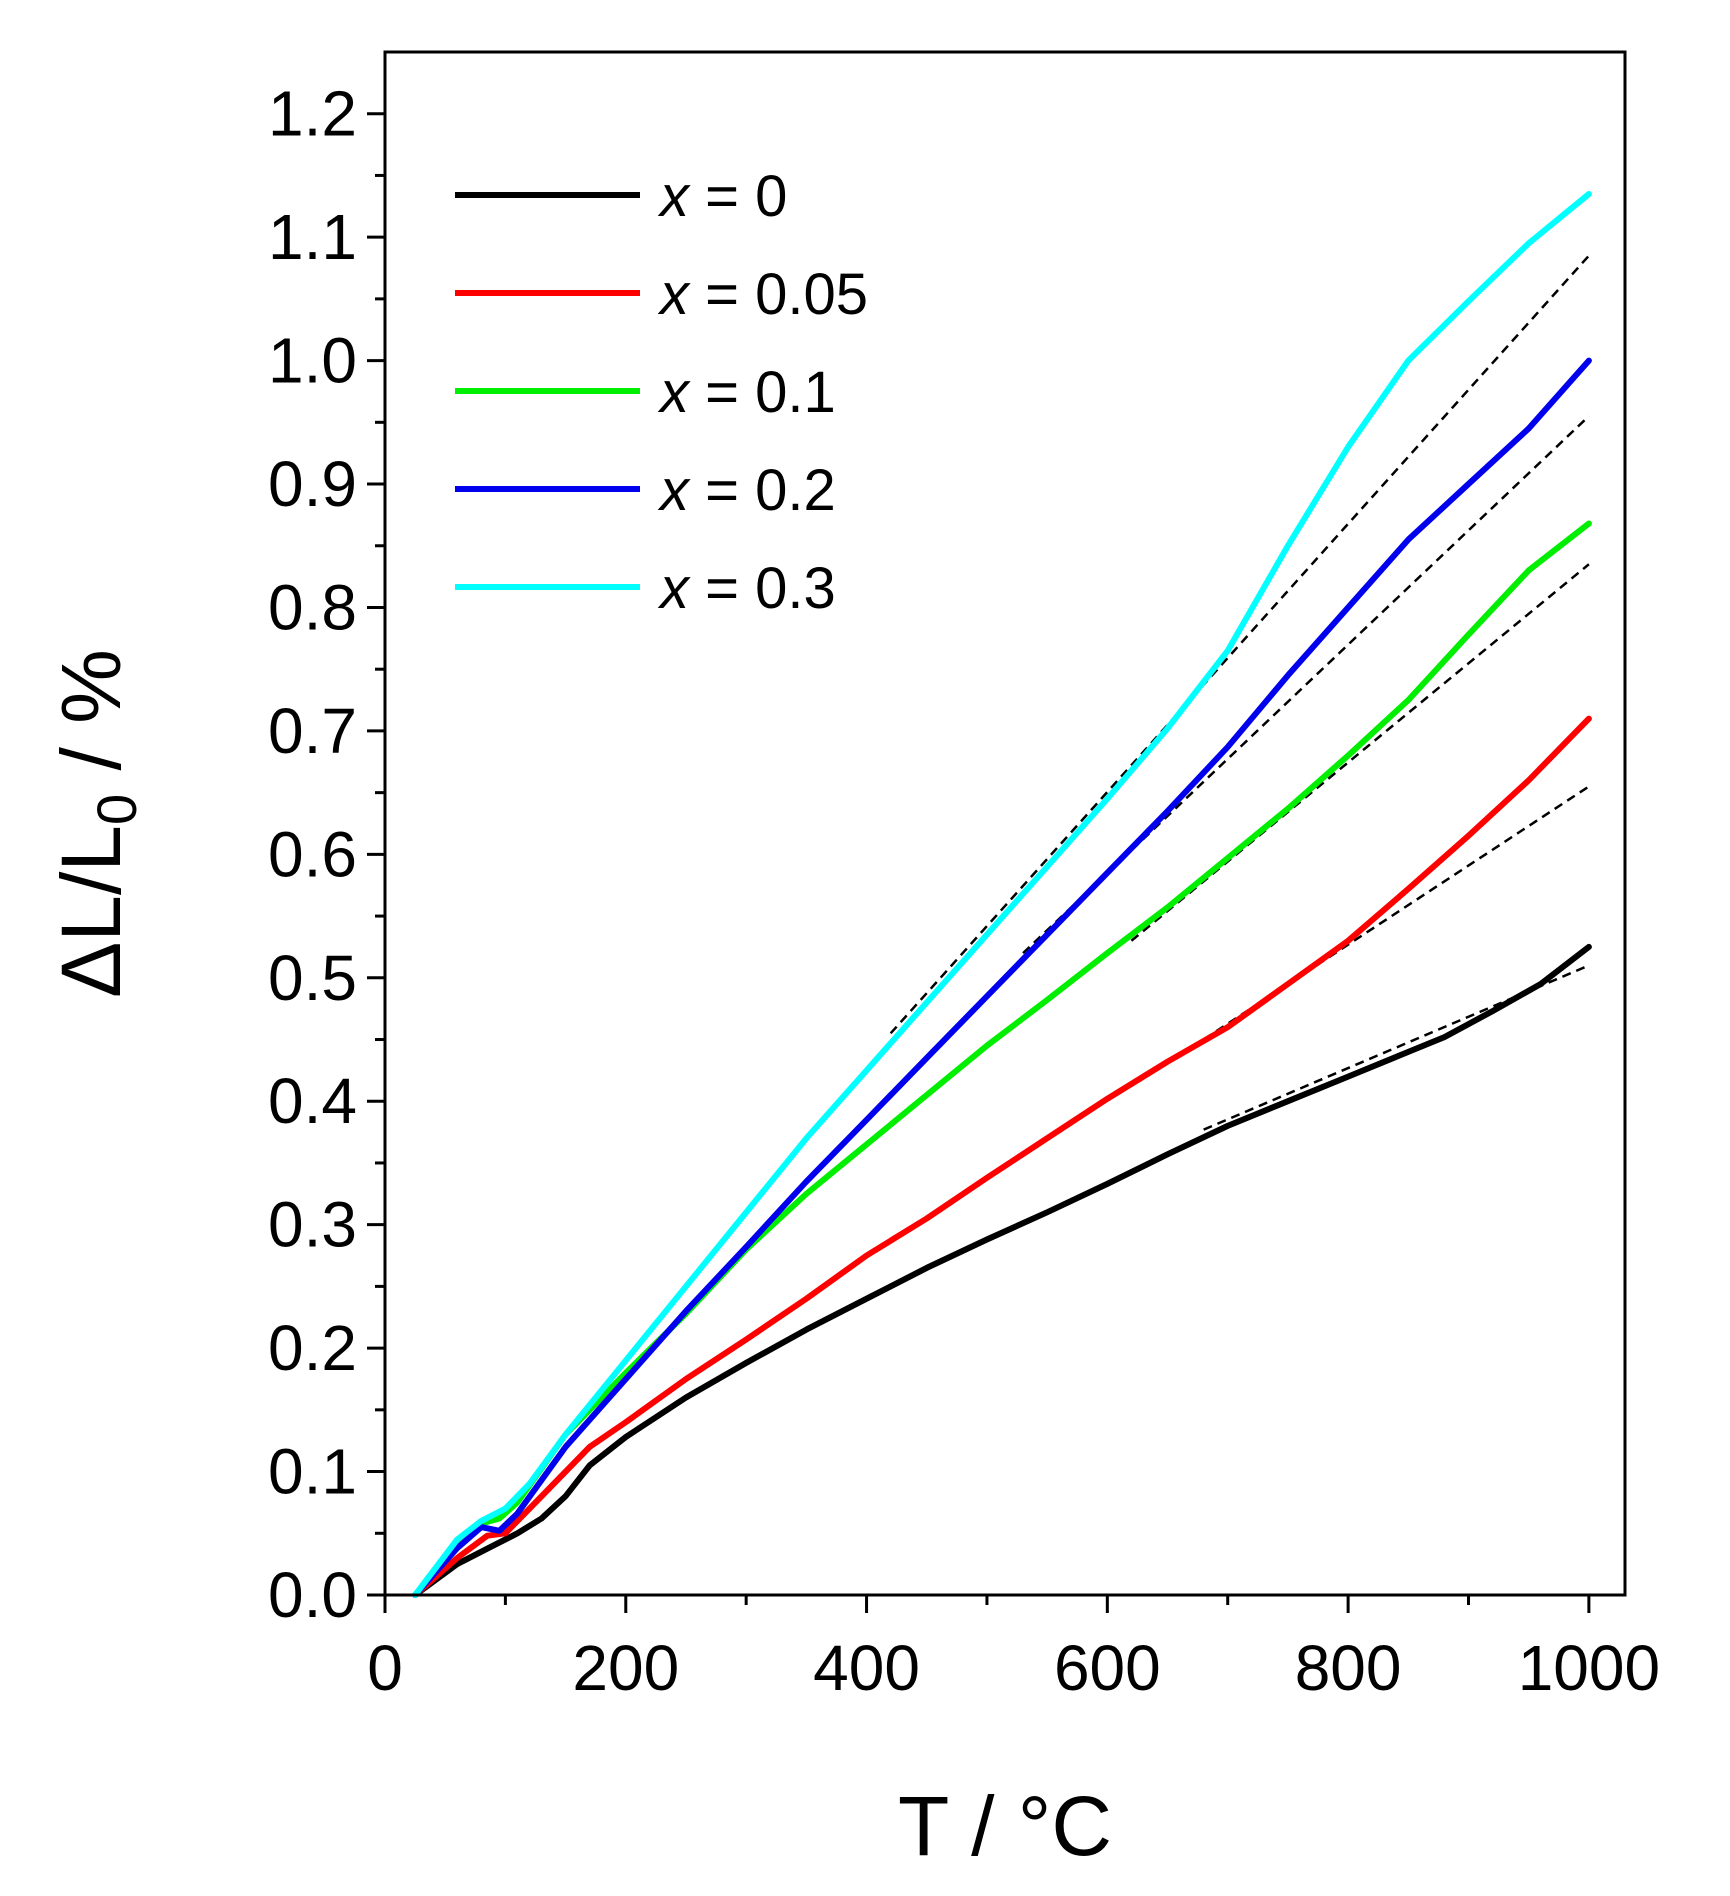 The image size is (1730, 1896). Describe the element at coordinates (385, 1668) in the screenshot. I see `x-tick-label: 0` at that location.